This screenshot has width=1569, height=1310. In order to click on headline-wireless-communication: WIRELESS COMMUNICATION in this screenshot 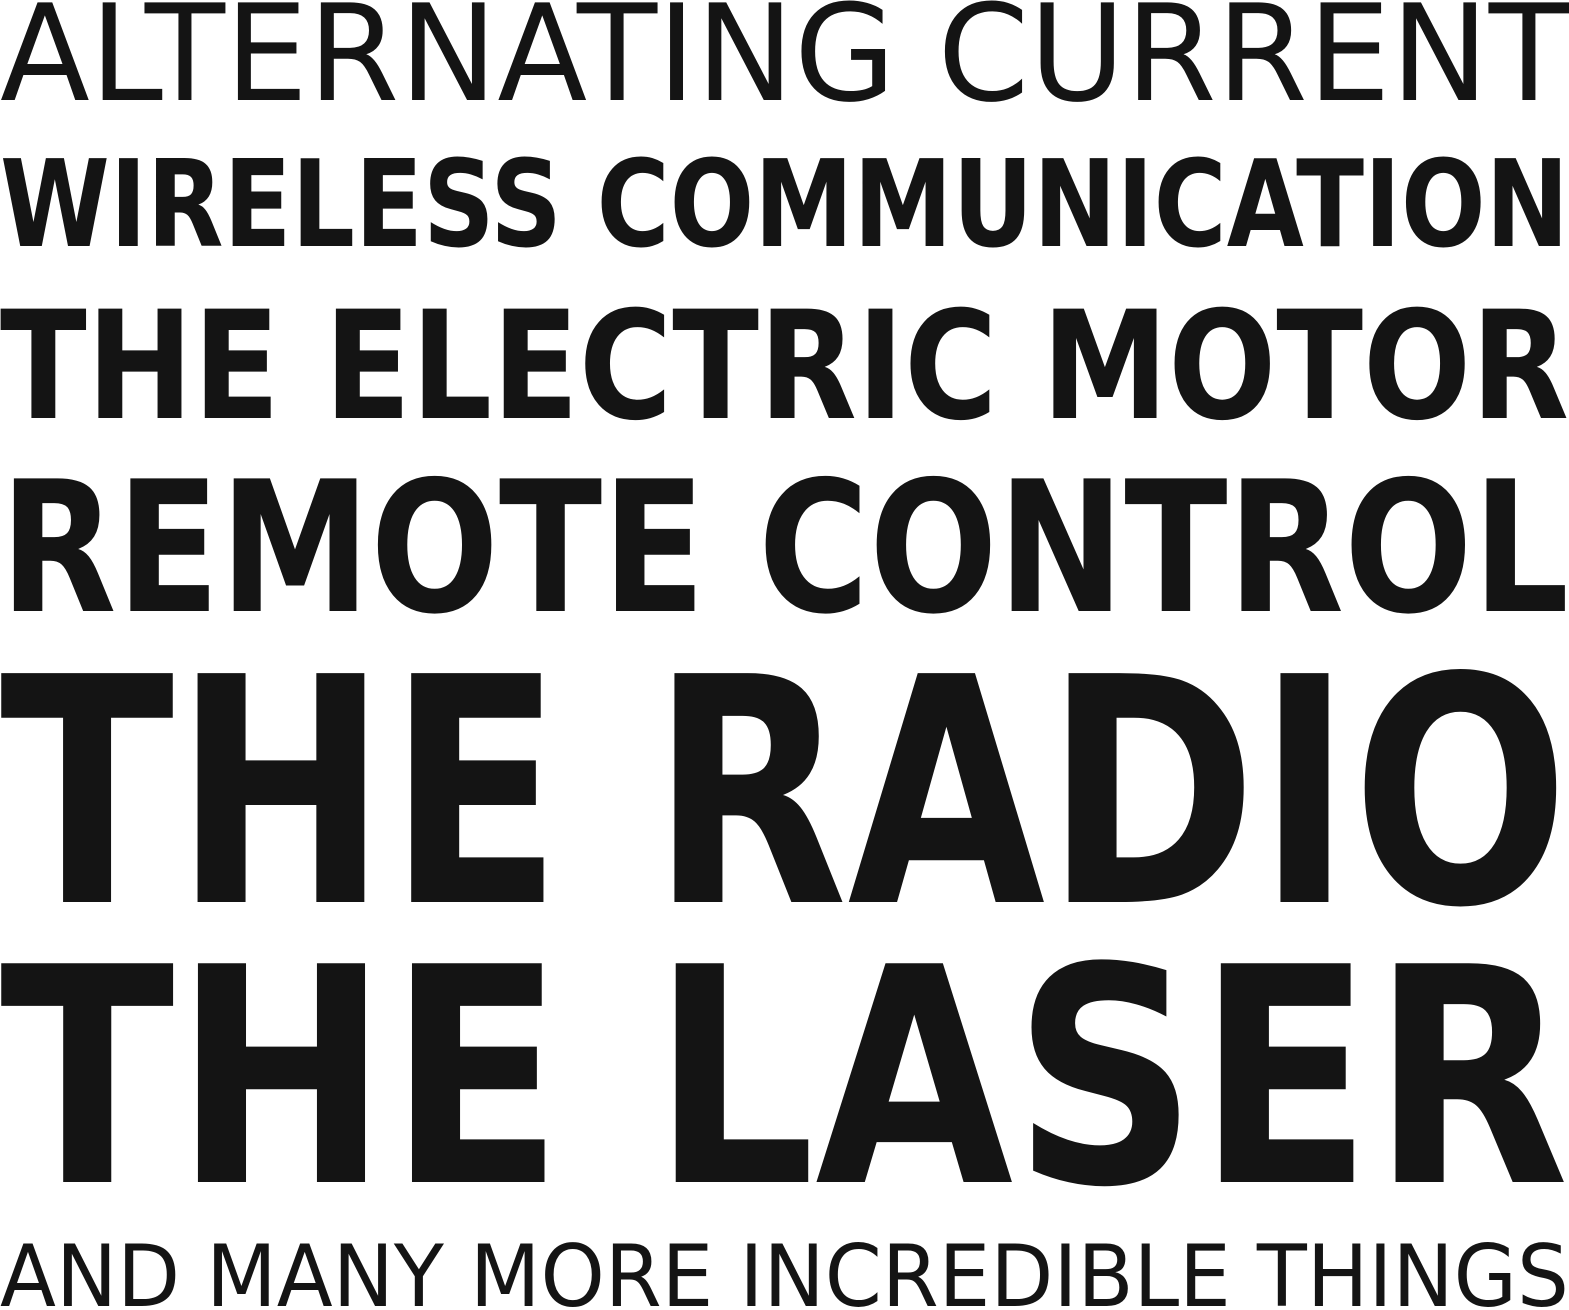, I will do `click(784, 205)`.